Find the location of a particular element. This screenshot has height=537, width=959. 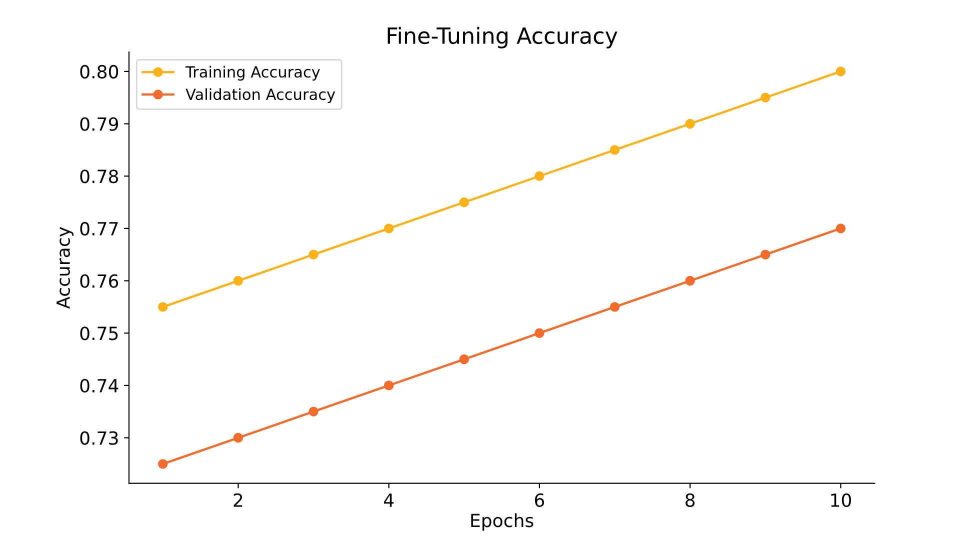

y-tick-label: 0.79 is located at coordinates (99, 124).